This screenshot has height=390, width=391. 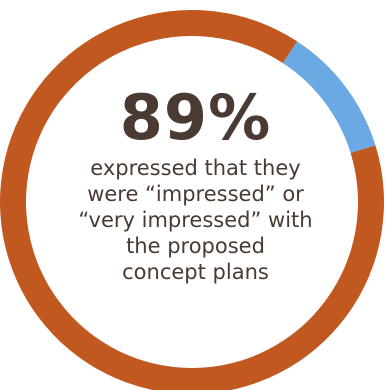 What do you see at coordinates (195, 168) in the screenshot?
I see `caption-line: expressed that they` at bounding box center [195, 168].